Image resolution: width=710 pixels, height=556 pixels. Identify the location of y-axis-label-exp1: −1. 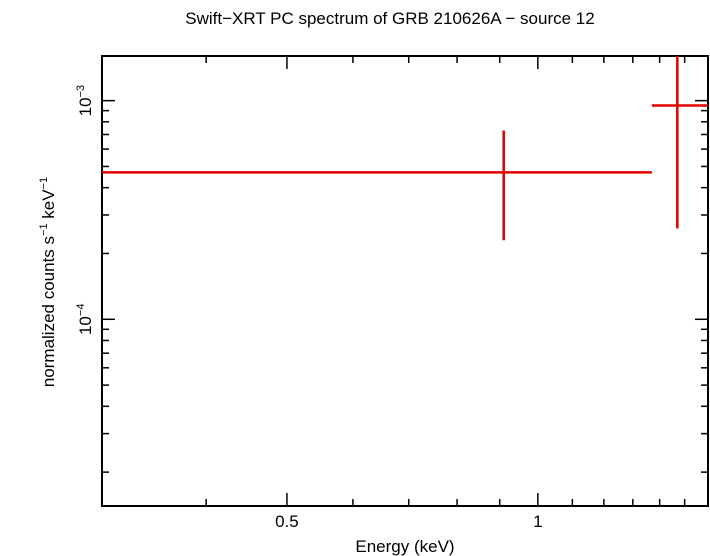
(44, 229).